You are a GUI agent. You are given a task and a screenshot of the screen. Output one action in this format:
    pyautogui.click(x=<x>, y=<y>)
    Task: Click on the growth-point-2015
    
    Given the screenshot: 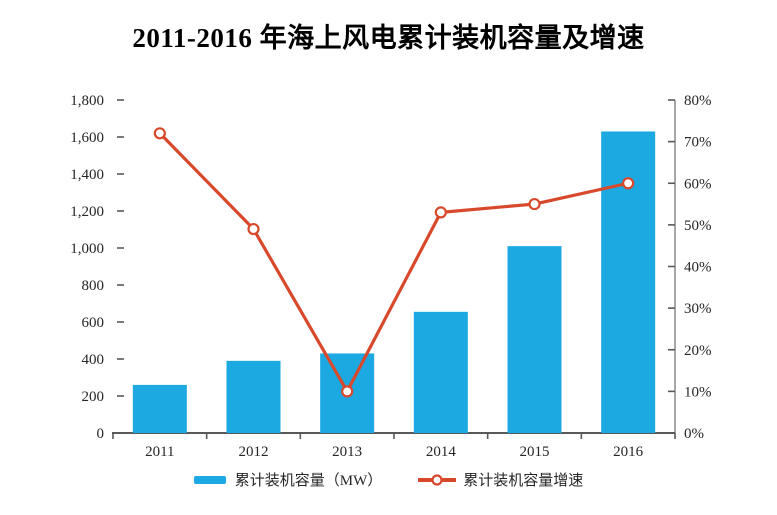 What is the action you would take?
    pyautogui.click(x=534, y=204)
    